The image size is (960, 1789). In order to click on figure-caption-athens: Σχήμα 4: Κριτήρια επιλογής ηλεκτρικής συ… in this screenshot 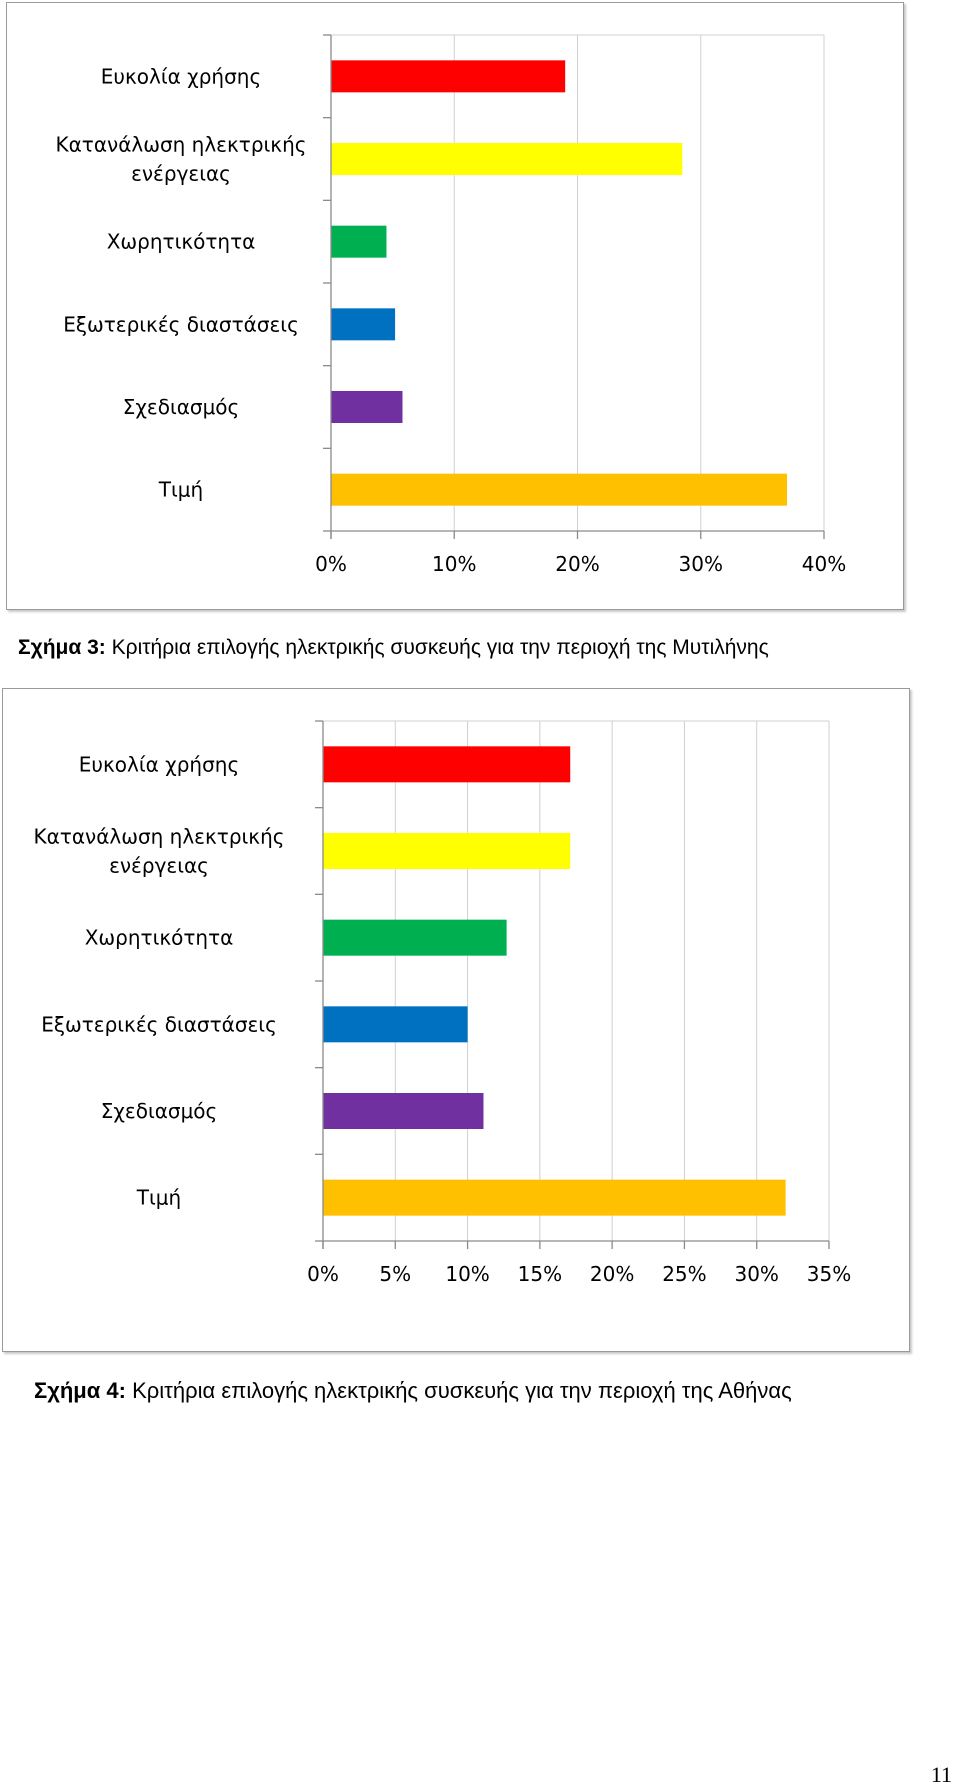, I will do `click(413, 1391)`.